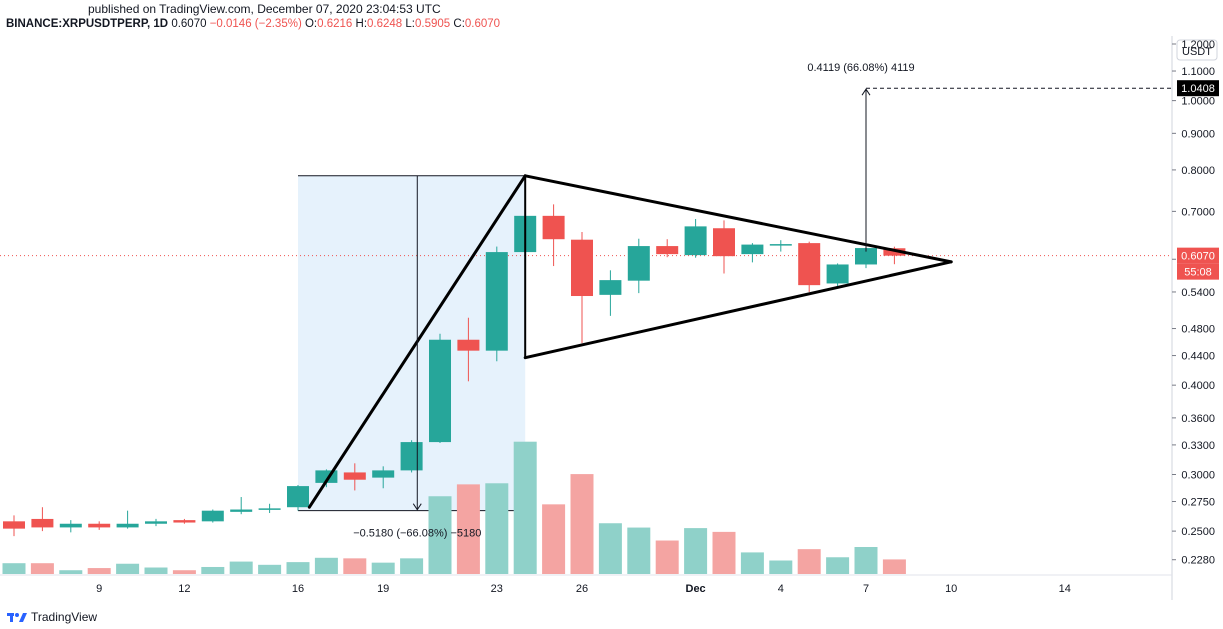 The height and width of the screenshot is (629, 1223). What do you see at coordinates (311, 24) in the screenshot?
I see `open-label: O:` at bounding box center [311, 24].